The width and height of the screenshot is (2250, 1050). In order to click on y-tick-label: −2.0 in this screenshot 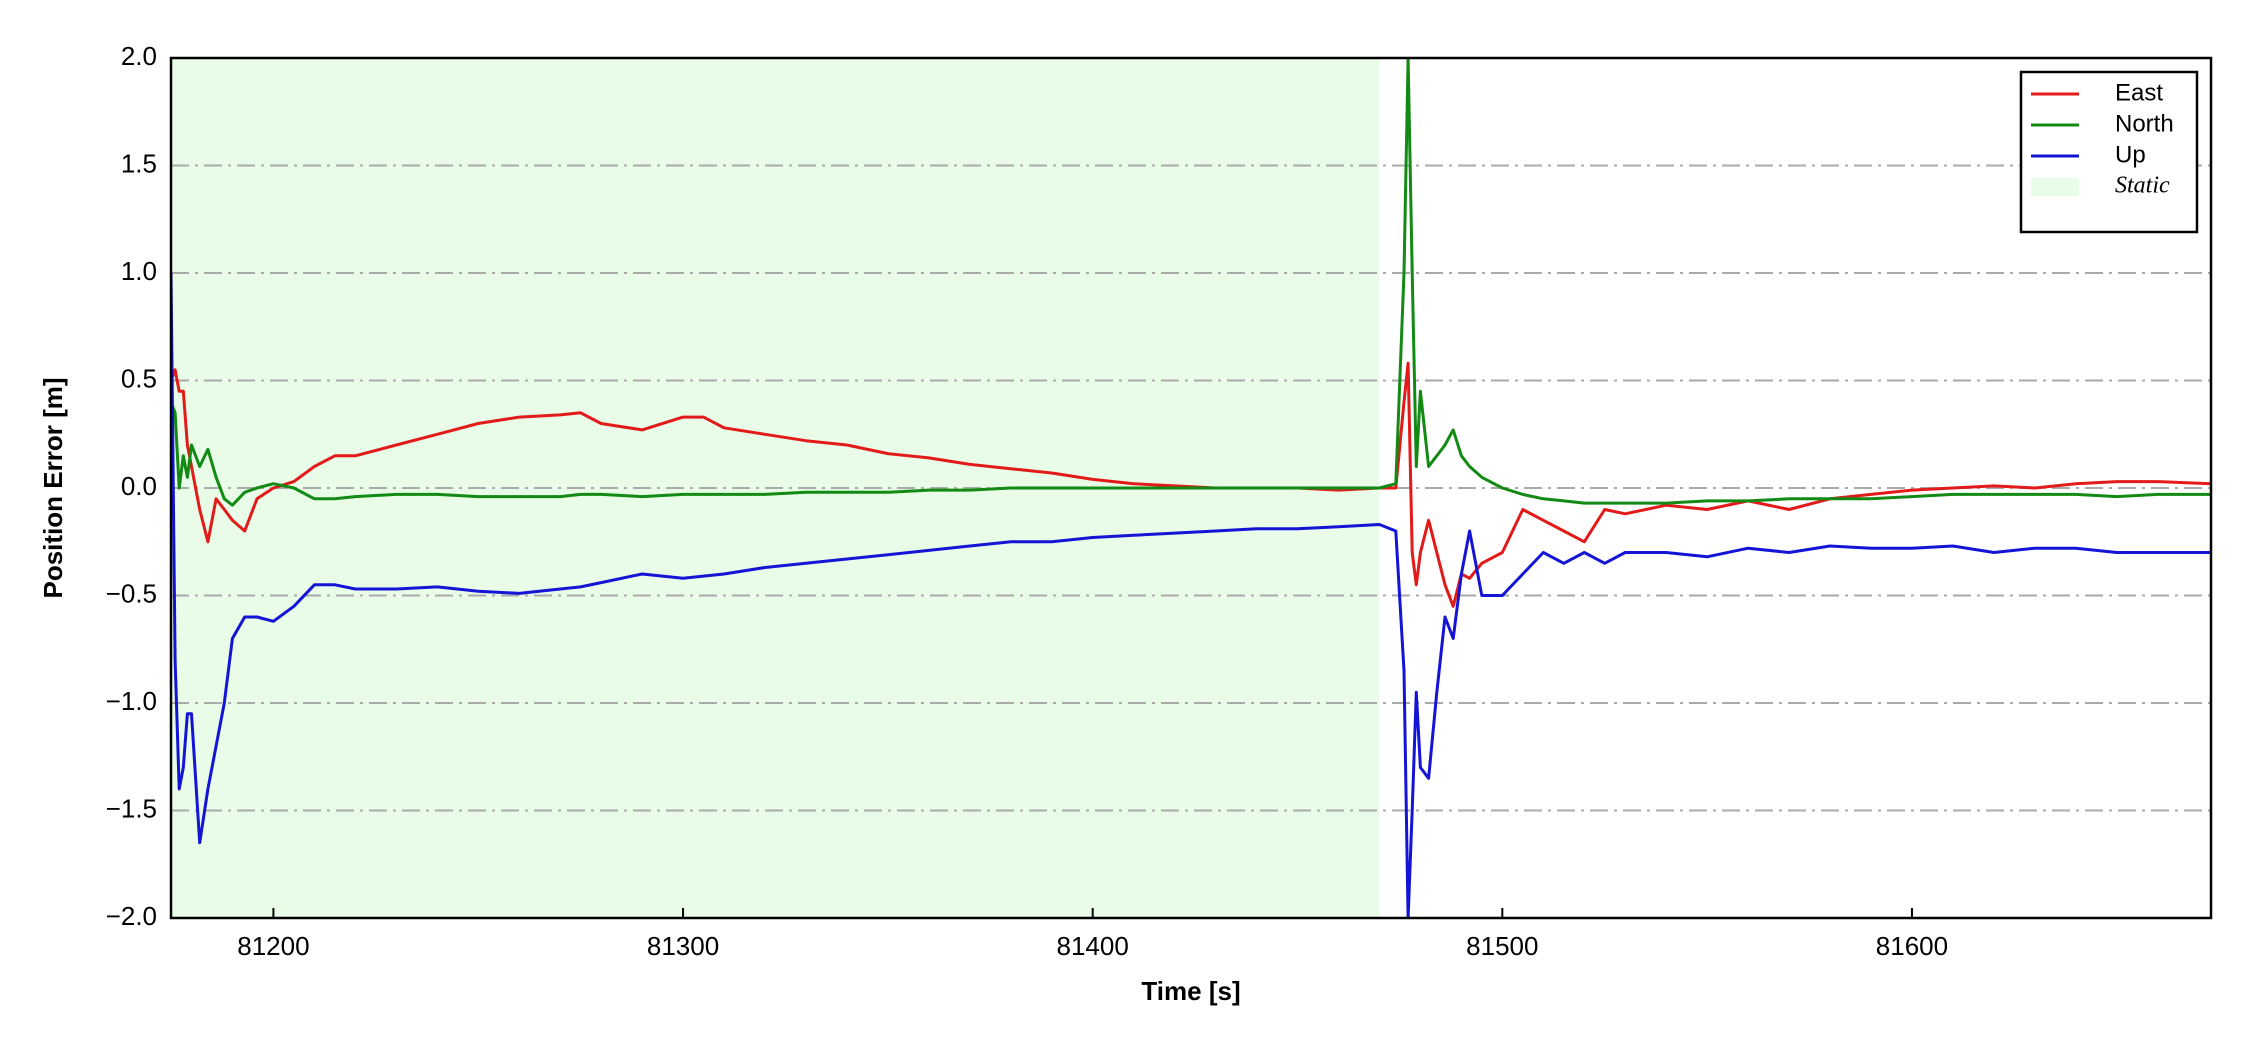, I will do `click(131, 916)`.